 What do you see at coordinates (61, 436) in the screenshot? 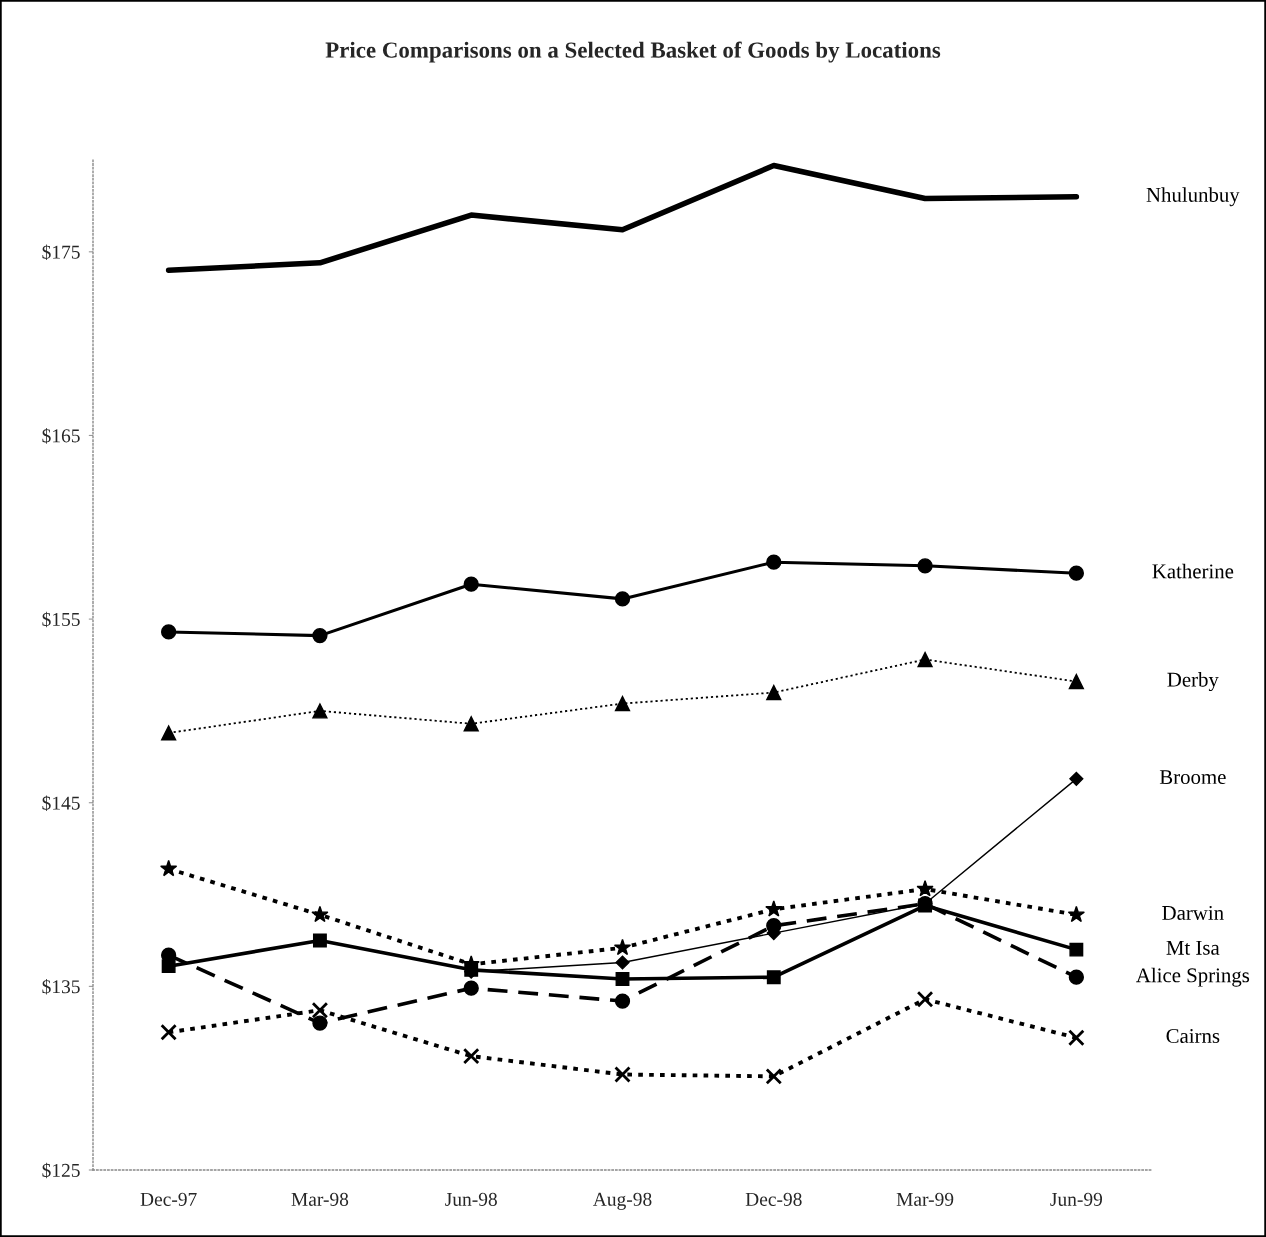
I see `y-tick-label: $165` at bounding box center [61, 436].